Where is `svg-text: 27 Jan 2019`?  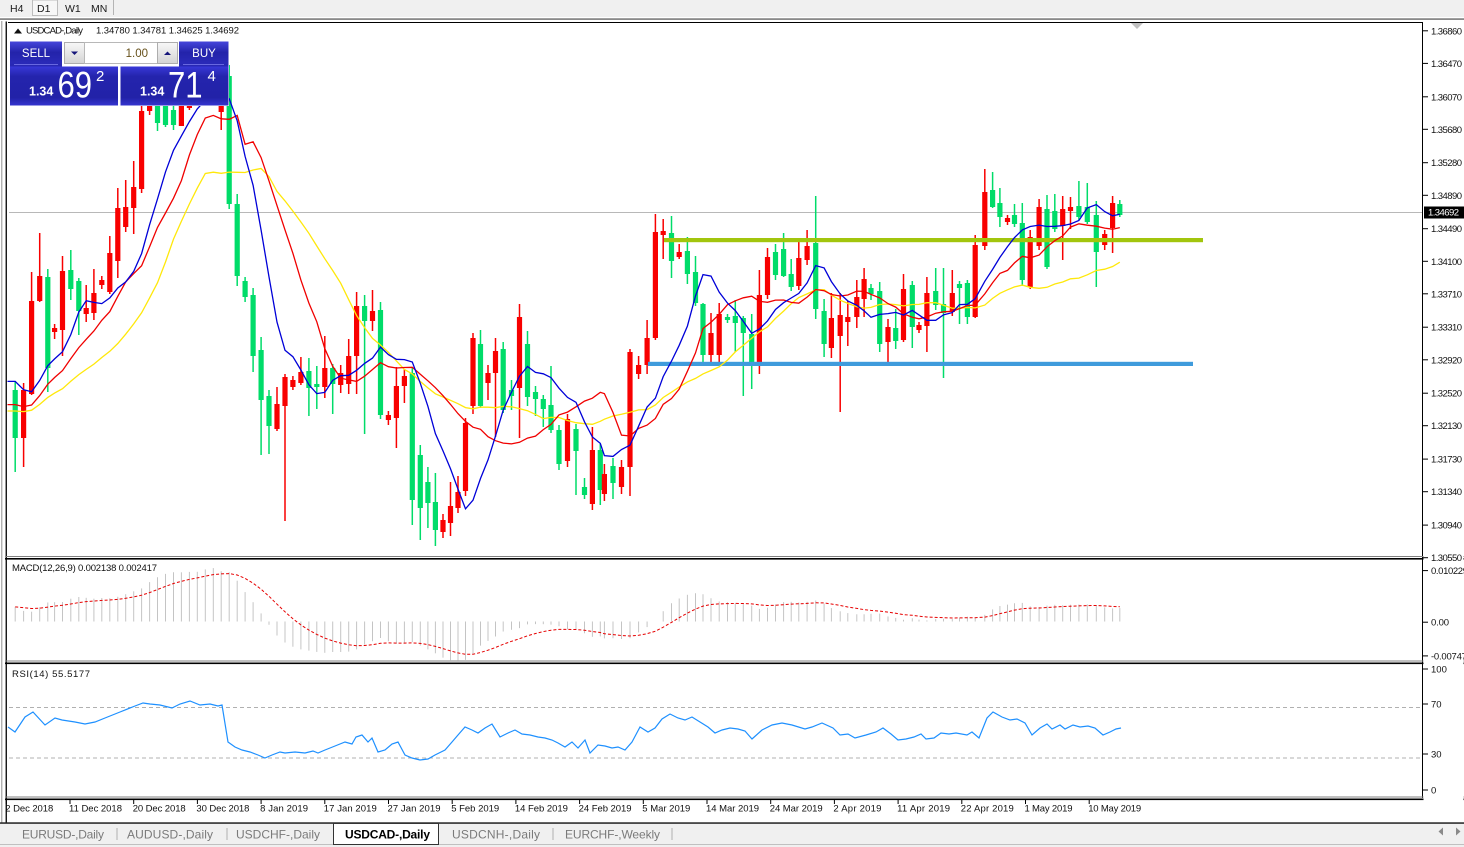
svg-text: 27 Jan 2019 is located at coordinates (414, 809).